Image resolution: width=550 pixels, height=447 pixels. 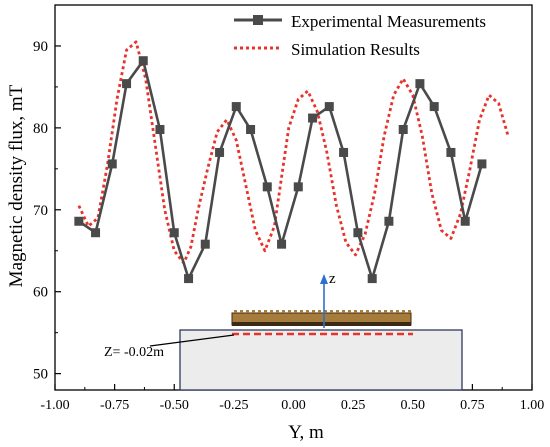 I want to click on x-tick-label: 0.50, so click(x=413, y=405).